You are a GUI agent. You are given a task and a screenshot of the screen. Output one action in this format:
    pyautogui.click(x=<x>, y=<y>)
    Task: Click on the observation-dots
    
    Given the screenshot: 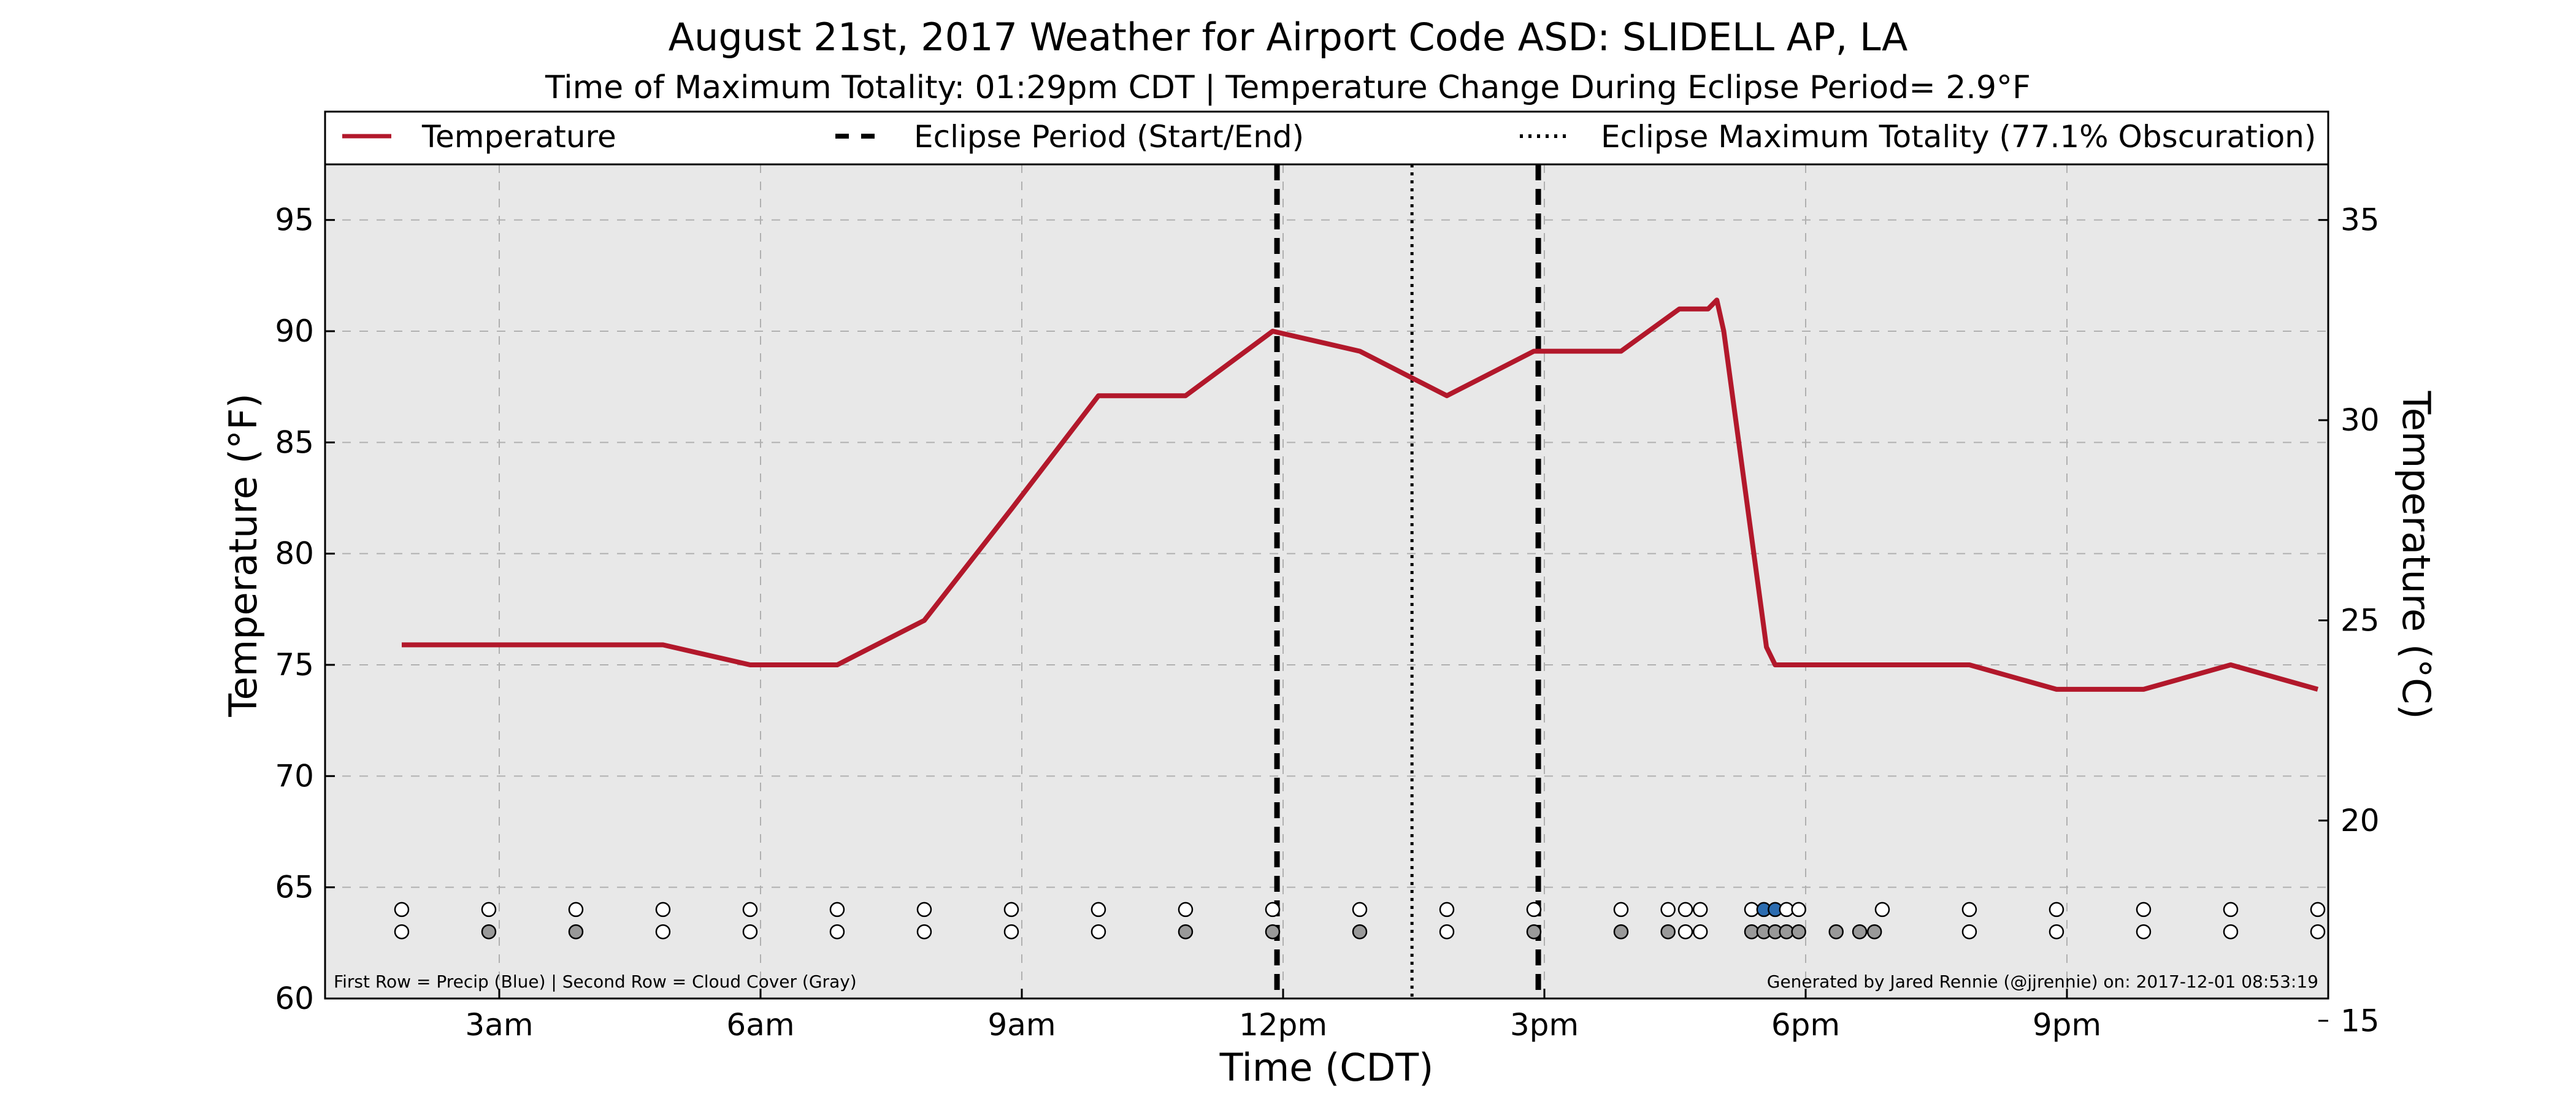 What is the action you would take?
    pyautogui.click(x=1360, y=921)
    